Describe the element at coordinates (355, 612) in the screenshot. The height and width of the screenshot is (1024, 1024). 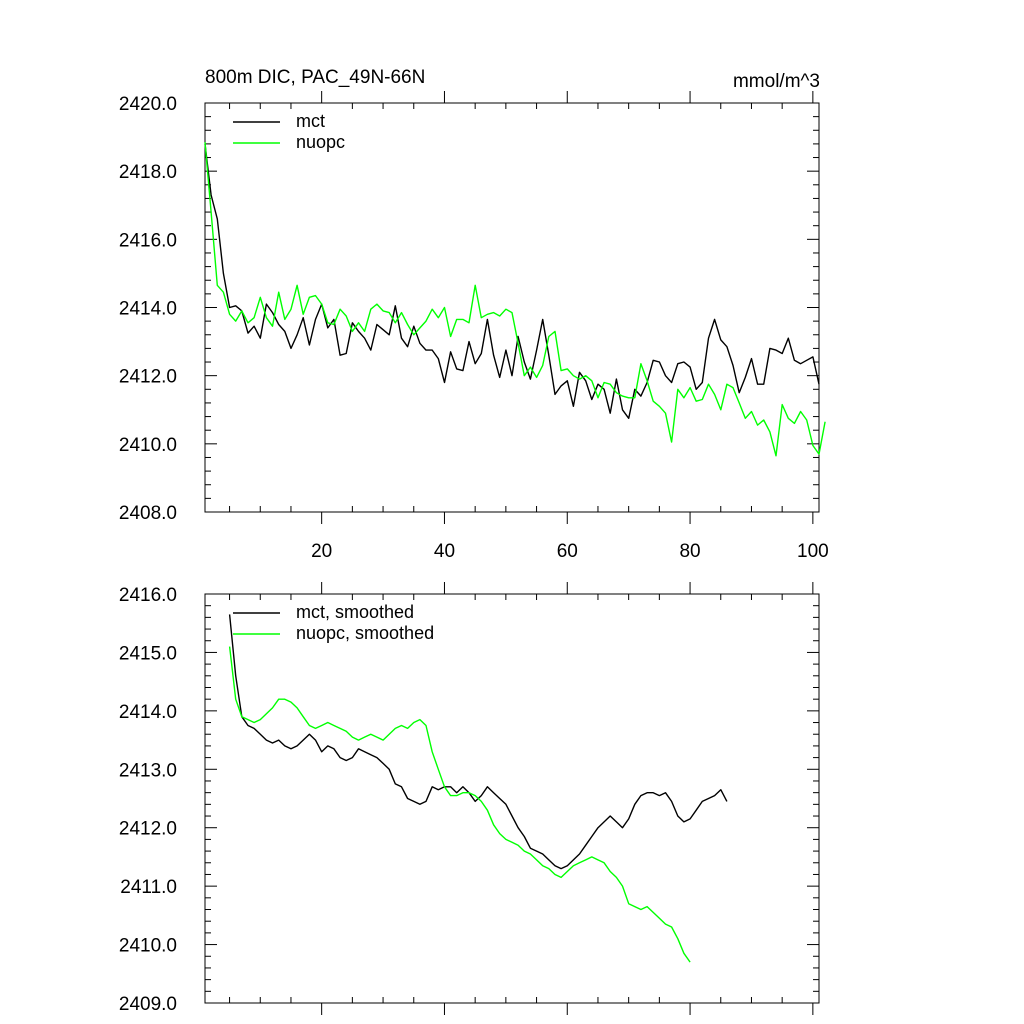
I see `legend-label-mct-smoothed: mct, smoothed` at that location.